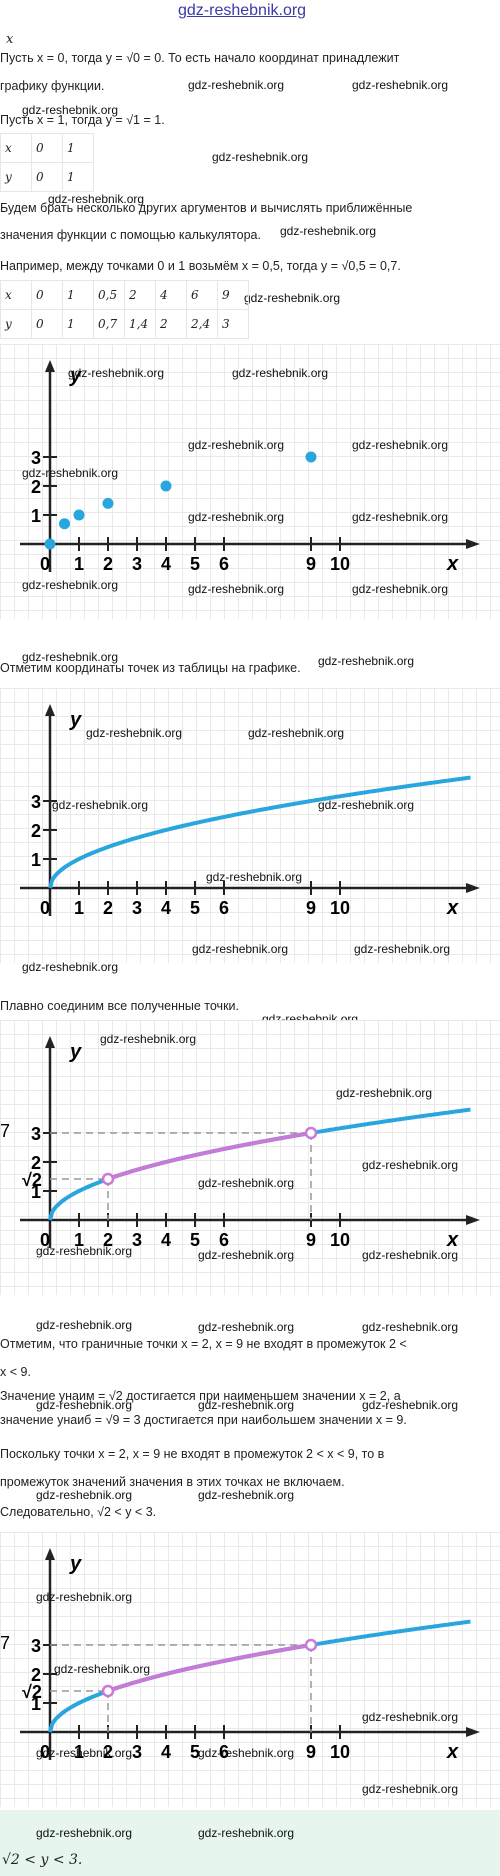 Image resolution: width=500 pixels, height=1876 pixels. Describe the element at coordinates (209, 1668) in the screenshot. I see `highlighted-curve-segment` at that location.